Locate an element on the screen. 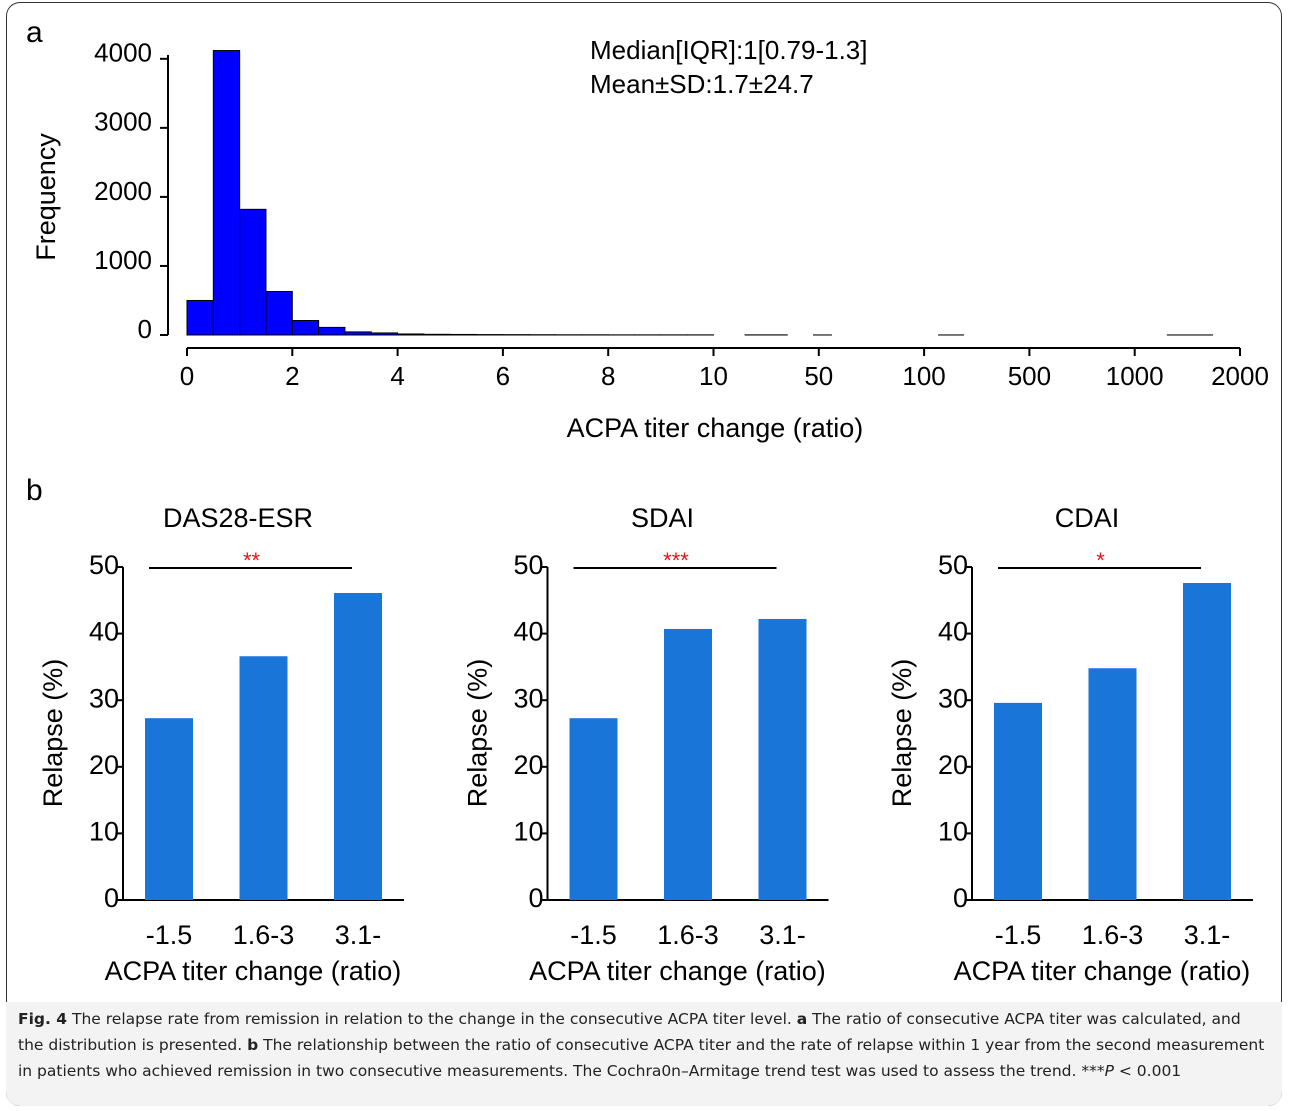 This screenshot has height=1111, width=1290. x-tick-label: 8 is located at coordinates (608, 376).